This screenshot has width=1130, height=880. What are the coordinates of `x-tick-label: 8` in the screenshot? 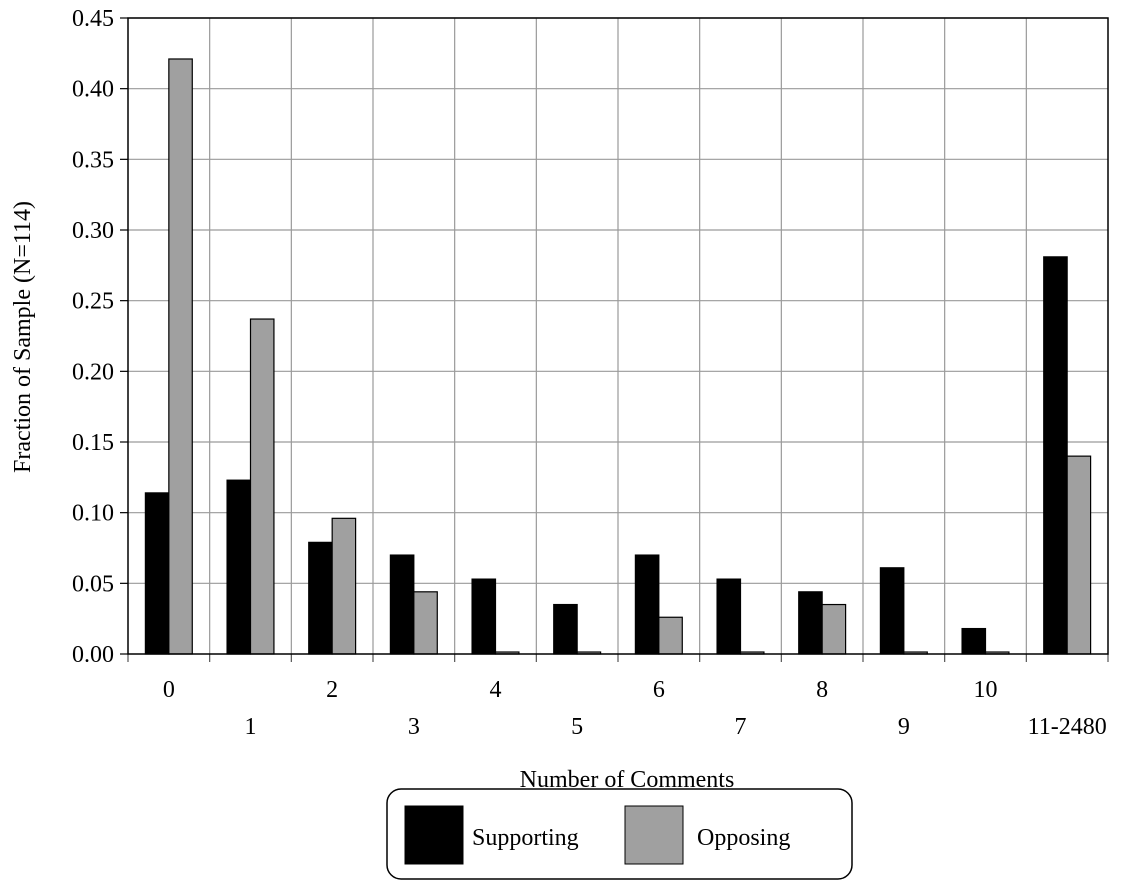 It's located at (822, 690).